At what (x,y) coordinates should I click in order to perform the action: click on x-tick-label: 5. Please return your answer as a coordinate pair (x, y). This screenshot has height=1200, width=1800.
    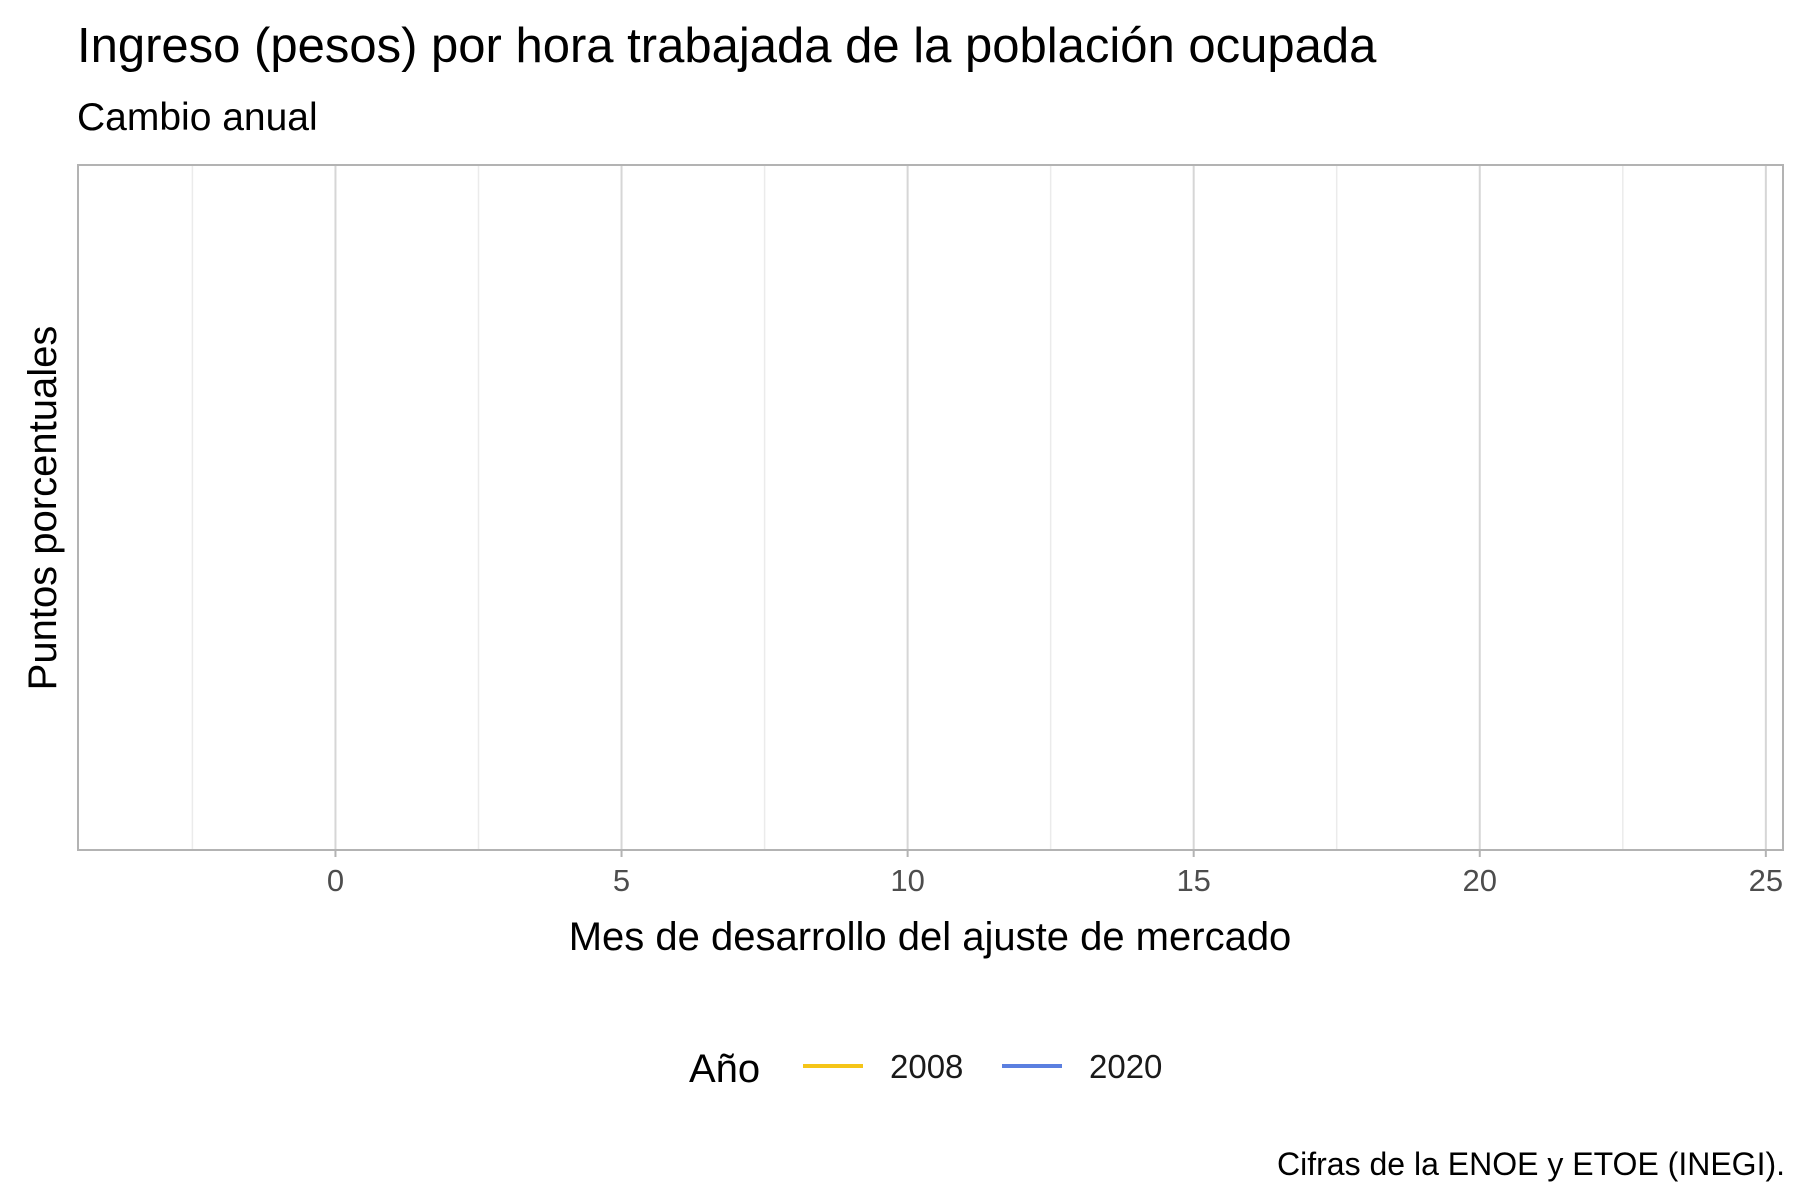
    Looking at the image, I should click on (621, 880).